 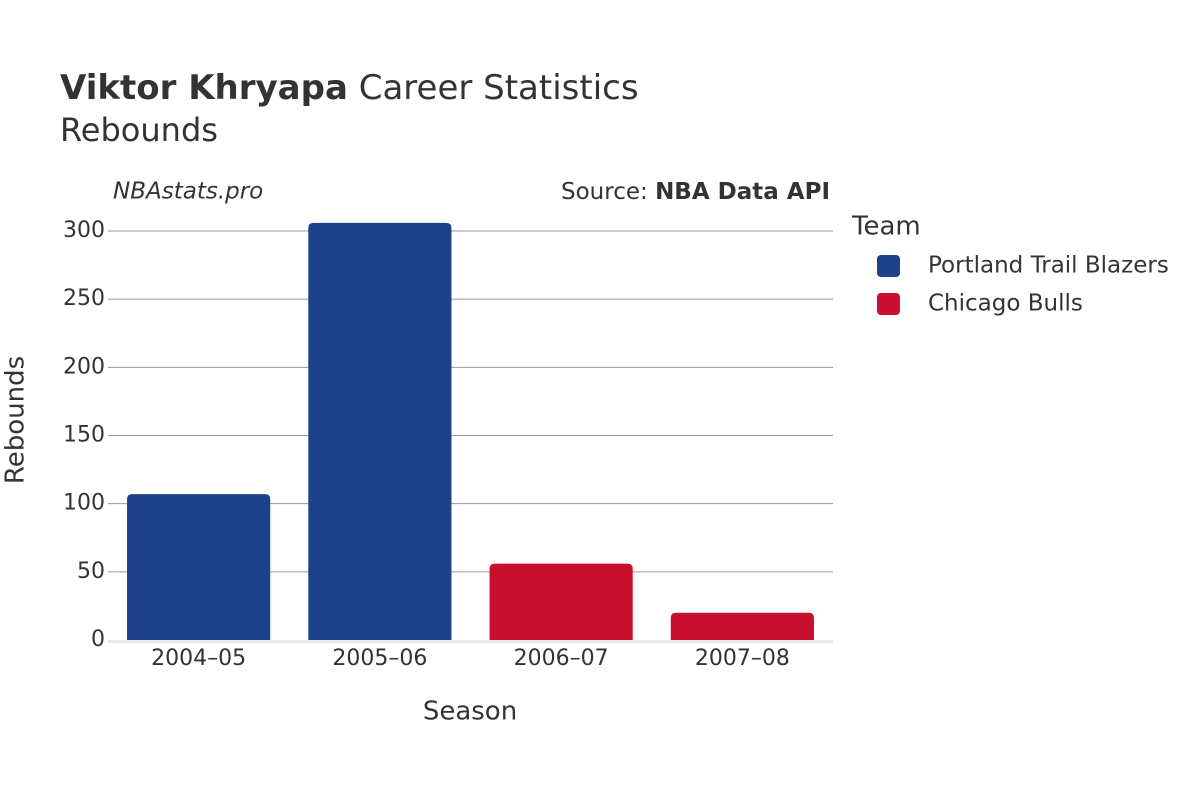 What do you see at coordinates (604, 192) in the screenshot?
I see `source-label: Source:` at bounding box center [604, 192].